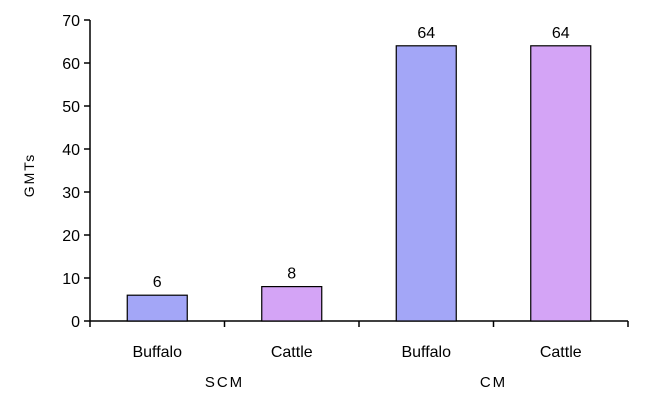 The width and height of the screenshot is (650, 394). Describe the element at coordinates (71, 236) in the screenshot. I see `y-tick-label: 20` at that location.